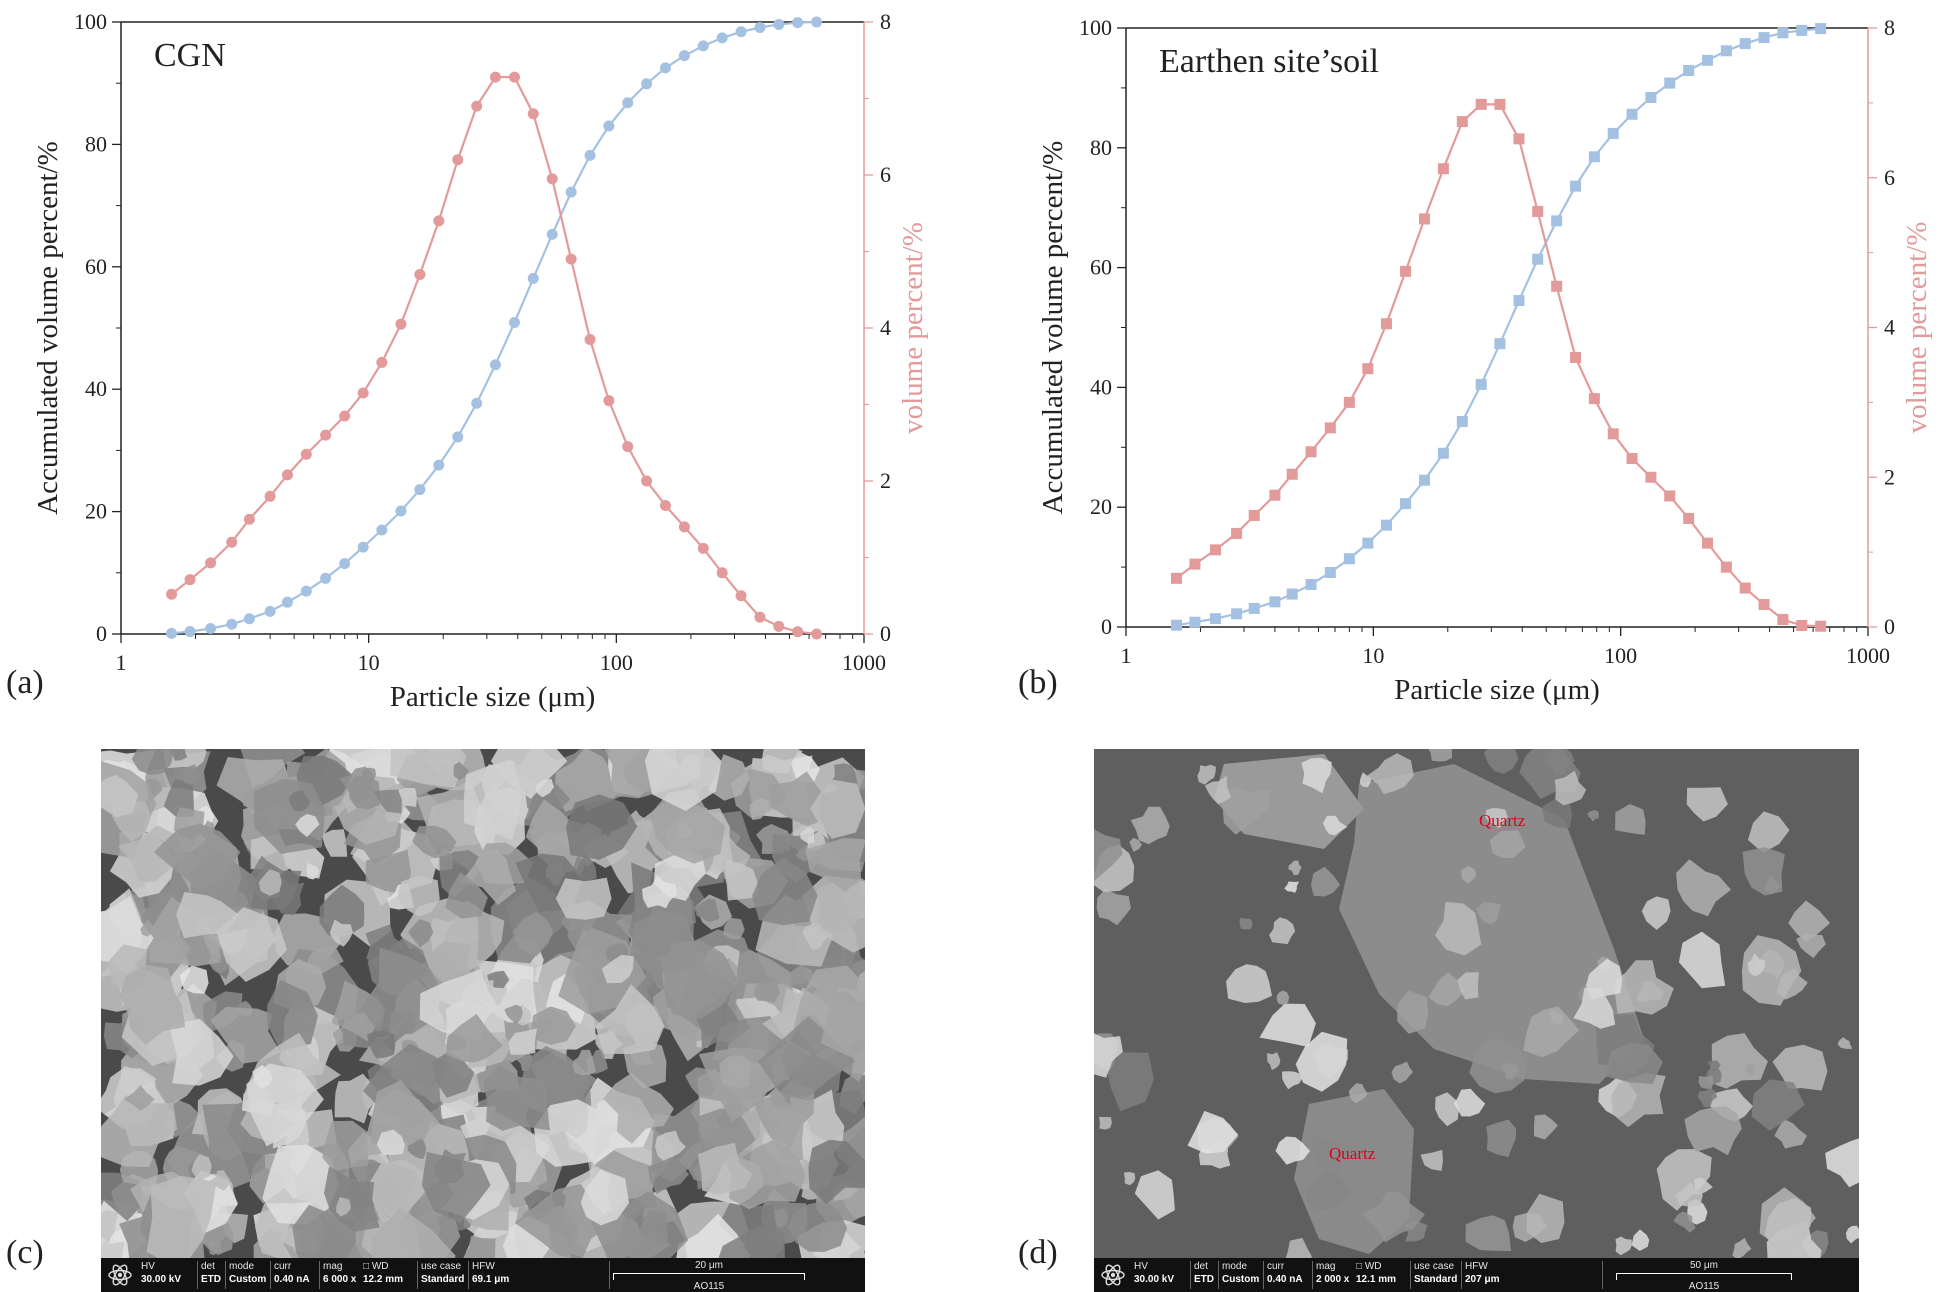  What do you see at coordinates (1889, 626) in the screenshot?
I see `chart-b-y-right-tick-label: 0` at bounding box center [1889, 626].